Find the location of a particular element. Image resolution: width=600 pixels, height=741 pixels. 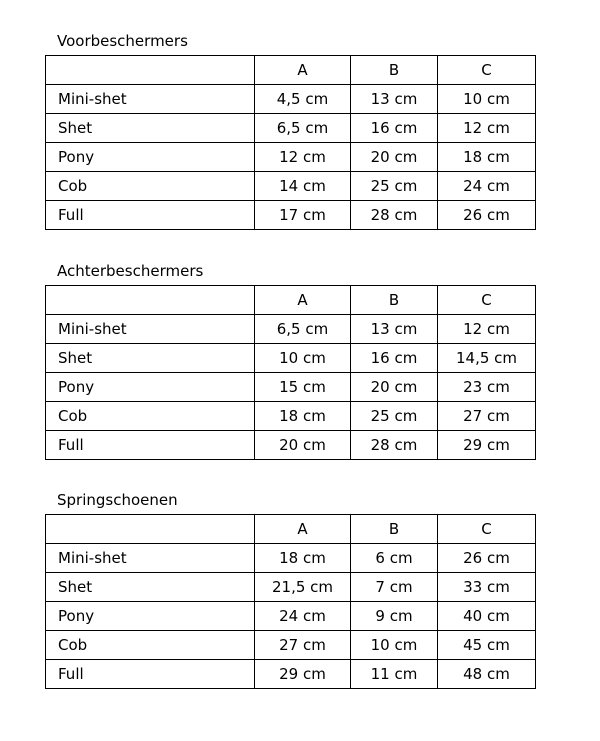

table-row: Full 20 cm 28 cm 29 cm is located at coordinates (290, 445).